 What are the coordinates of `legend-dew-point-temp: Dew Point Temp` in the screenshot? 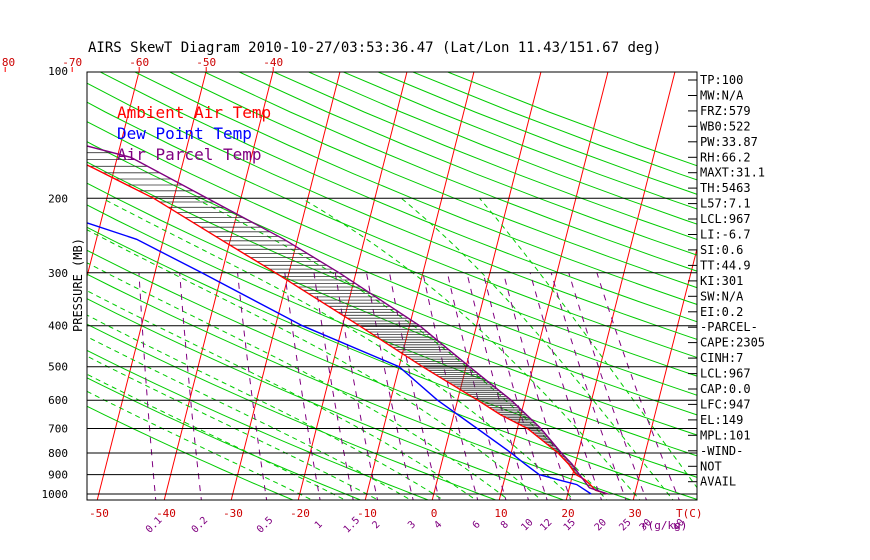 It's located at (184, 133).